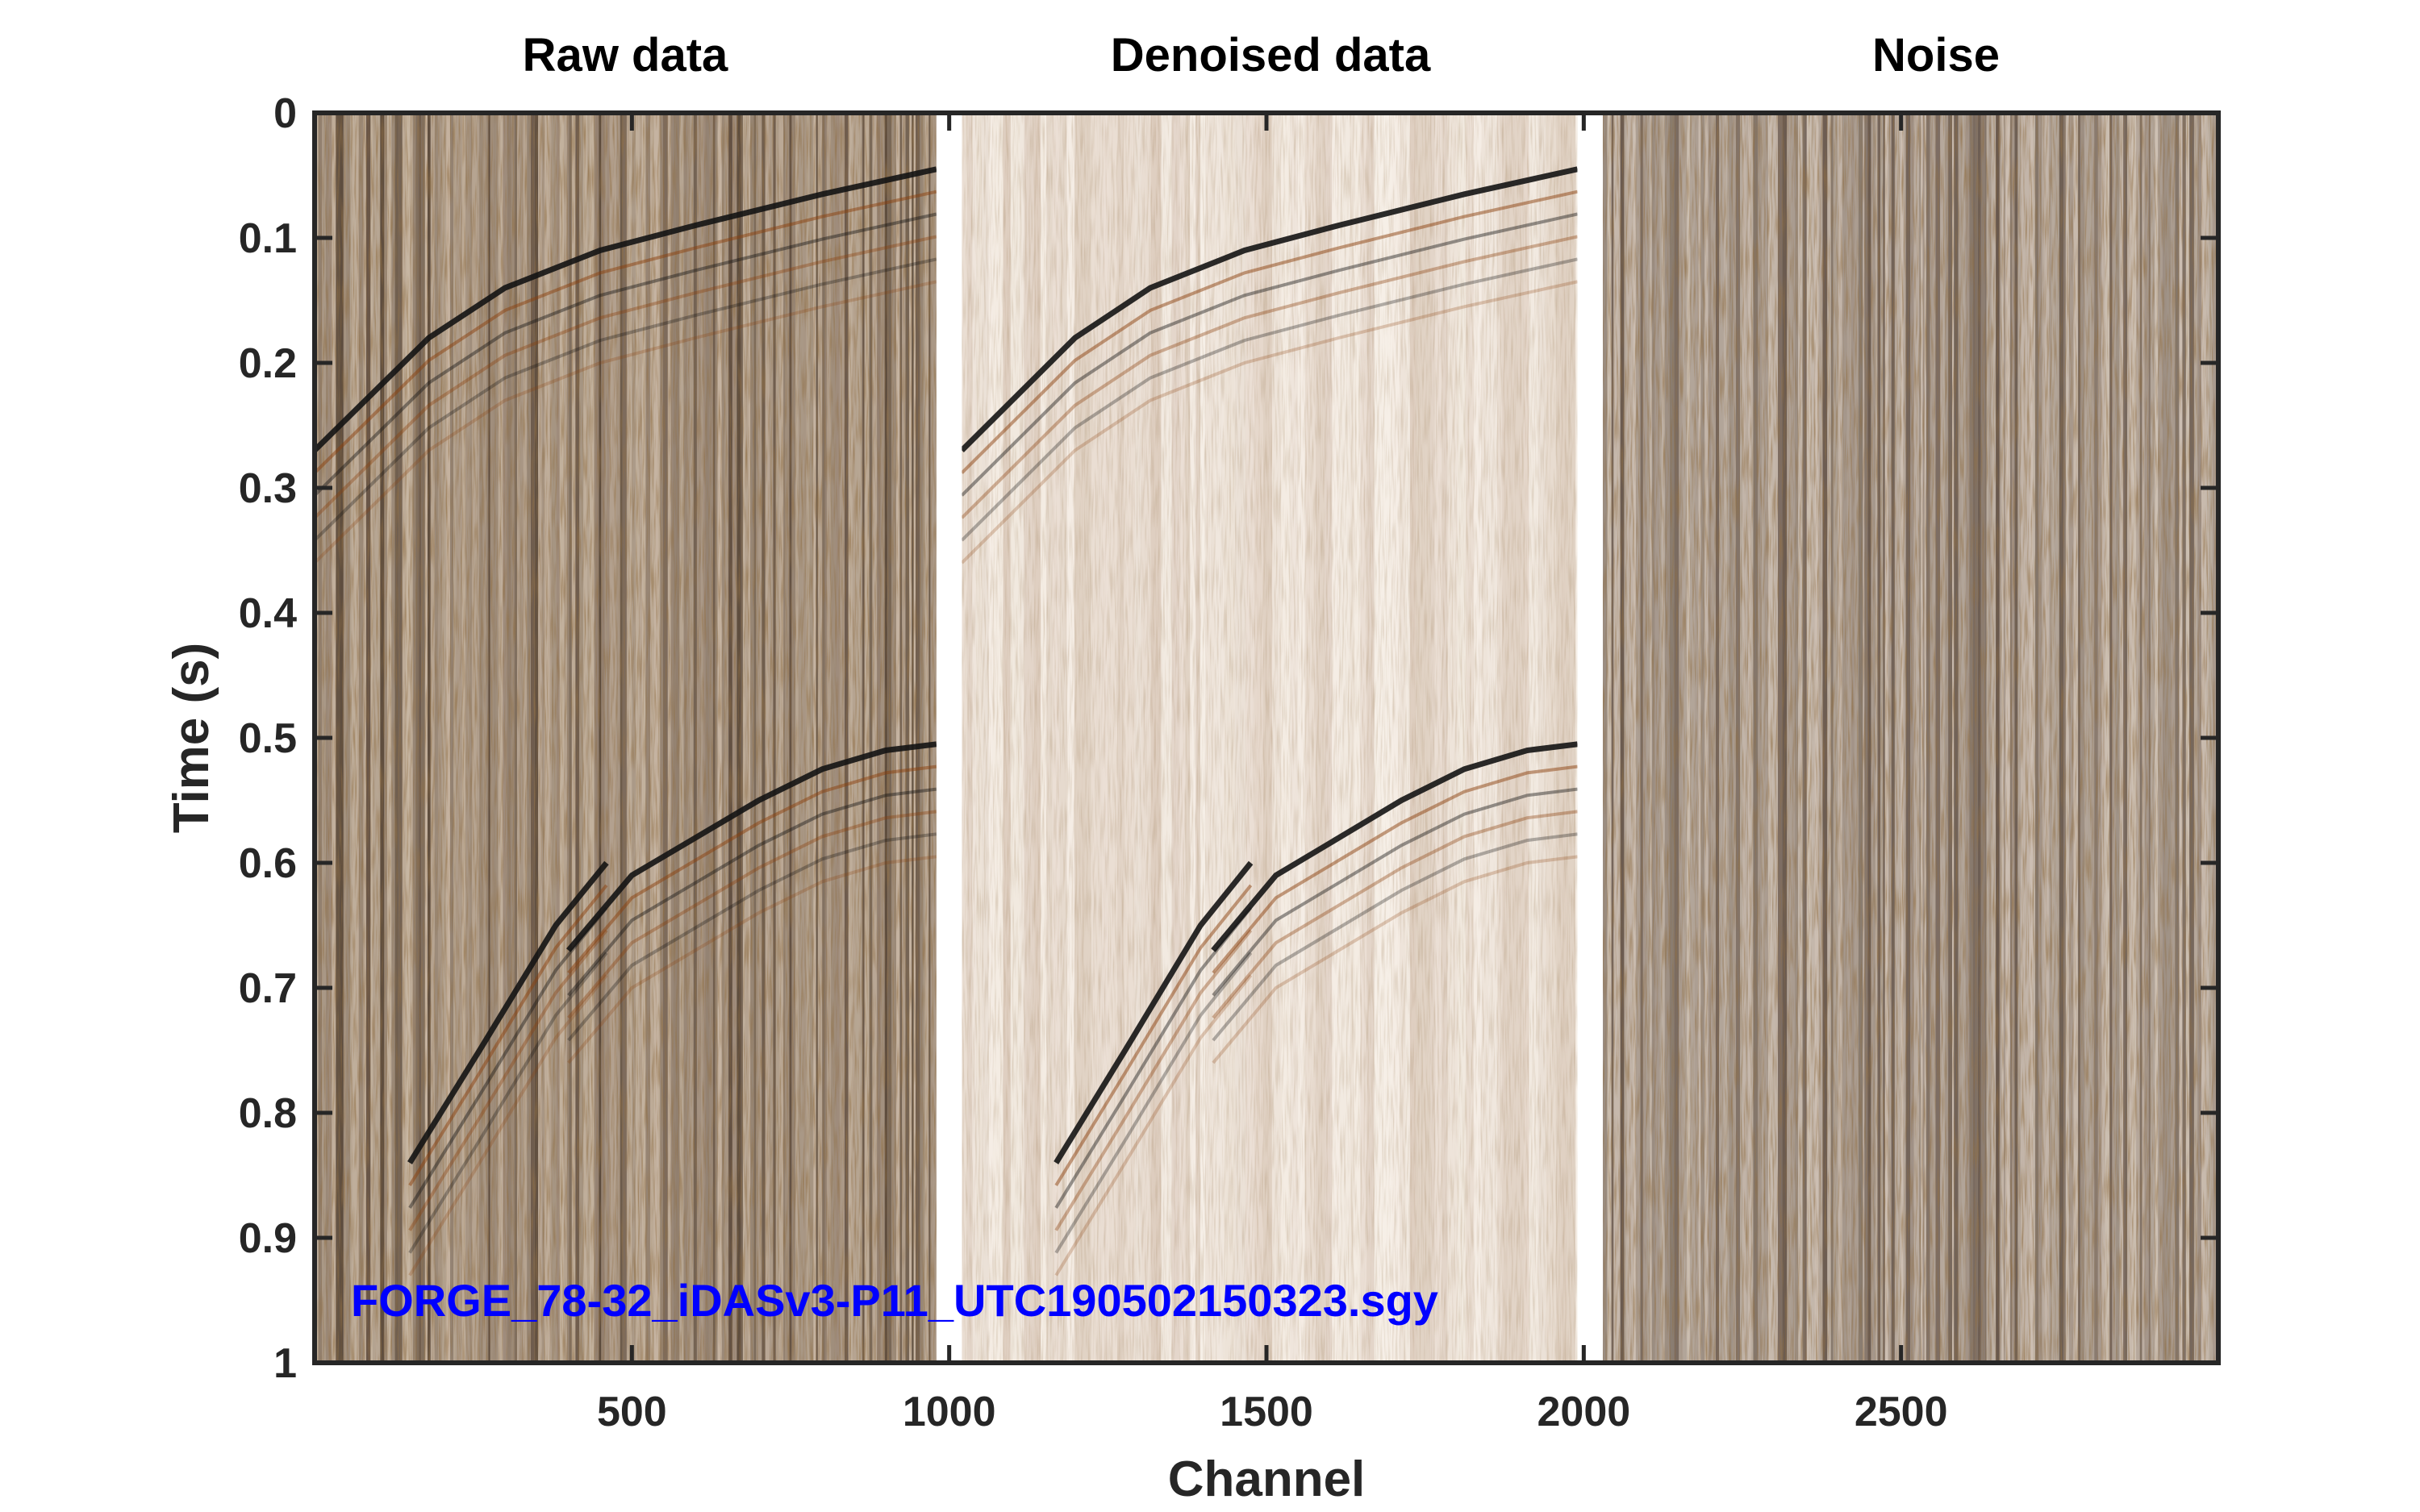  What do you see at coordinates (268, 613) in the screenshot?
I see `y-tick-label: 0.4` at bounding box center [268, 613].